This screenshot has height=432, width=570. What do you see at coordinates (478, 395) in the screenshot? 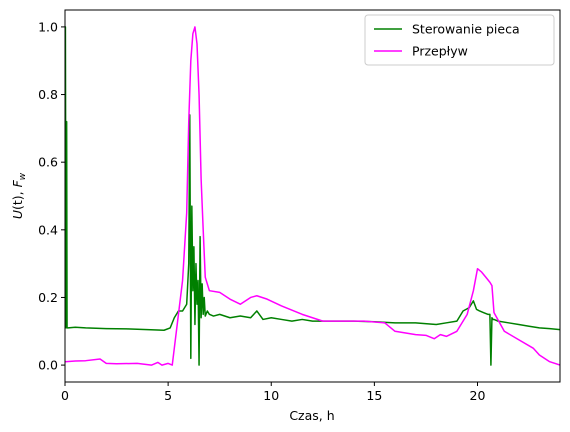
I see `x-tick-label: 20` at bounding box center [478, 395].